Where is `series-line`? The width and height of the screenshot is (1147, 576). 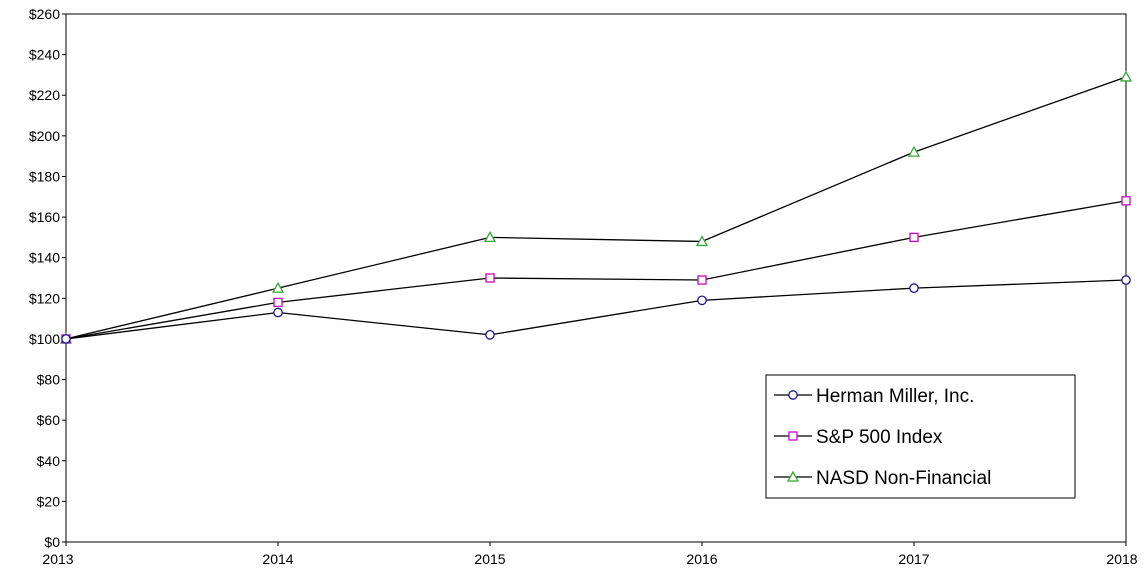
series-line is located at coordinates (596, 309).